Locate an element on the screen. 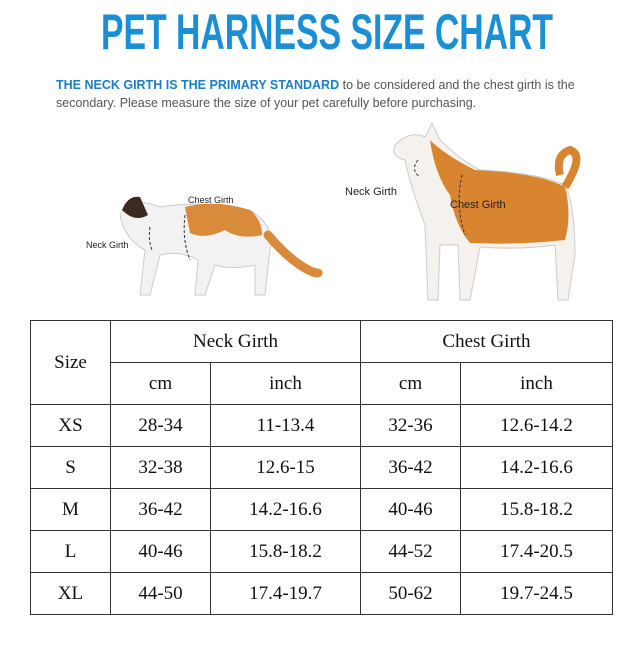 The width and height of the screenshot is (632, 648). size-cell: S is located at coordinates (70, 467).